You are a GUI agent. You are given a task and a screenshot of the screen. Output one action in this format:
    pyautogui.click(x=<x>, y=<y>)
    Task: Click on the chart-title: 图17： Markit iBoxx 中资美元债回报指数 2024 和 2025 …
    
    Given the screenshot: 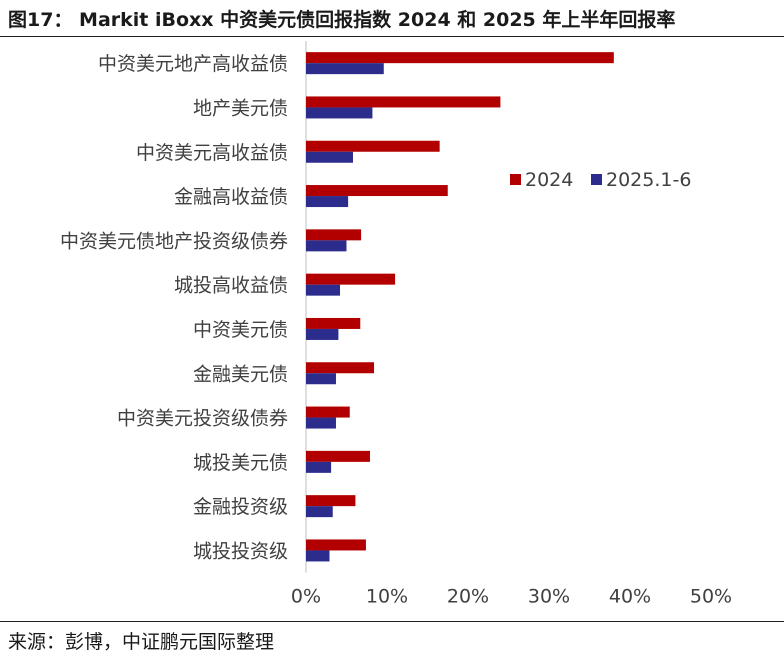 What is the action you would take?
    pyautogui.click(x=342, y=20)
    